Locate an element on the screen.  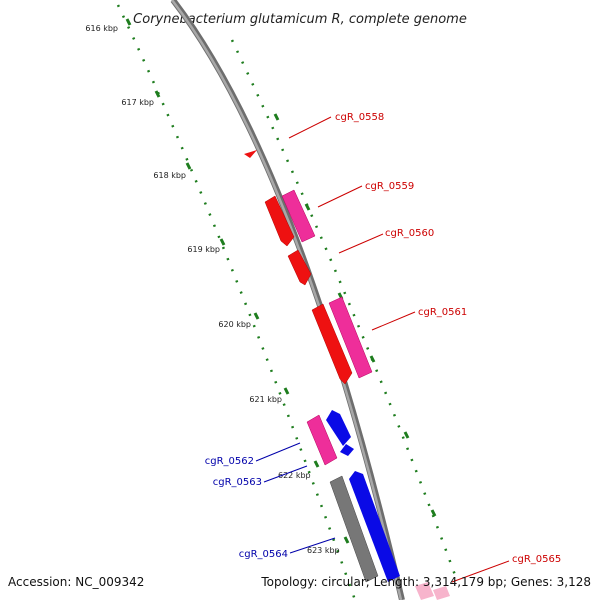
gene-cgR_0559-pink is located at coordinates (298, 216).